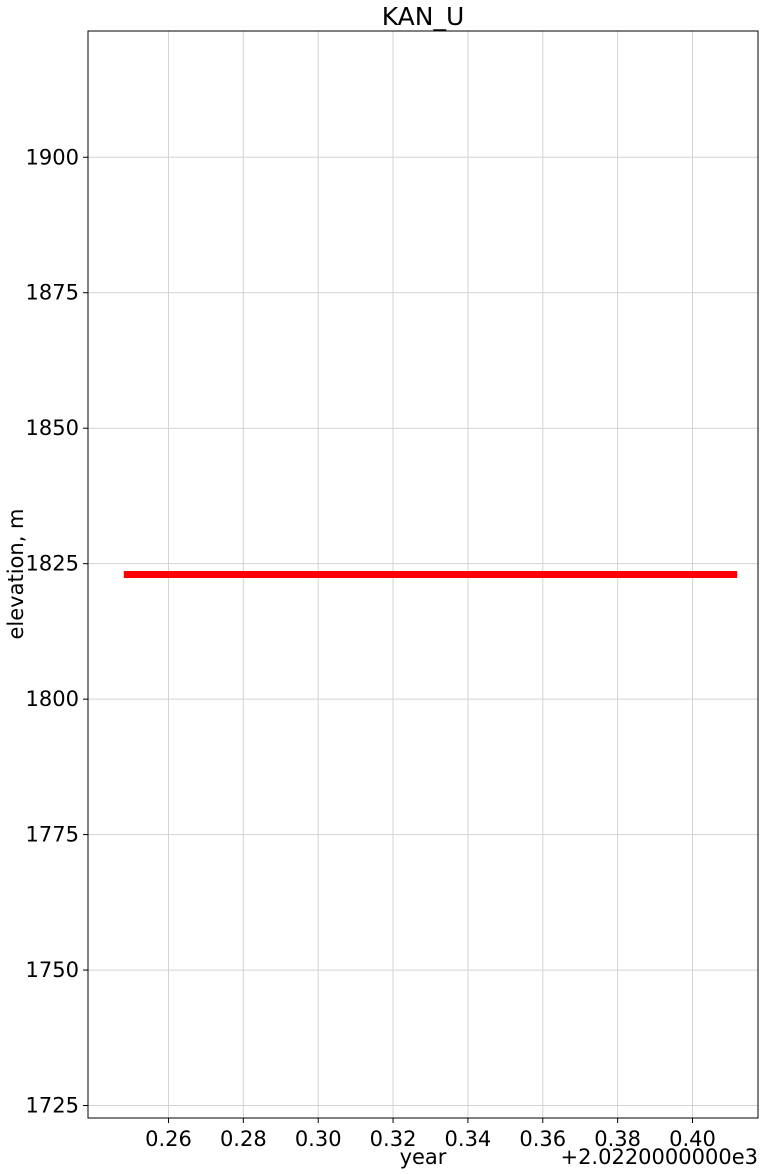 This screenshot has width=765, height=1174. What do you see at coordinates (659, 1157) in the screenshot?
I see `x-axis-offset-label: +2.0220000000e3` at bounding box center [659, 1157].